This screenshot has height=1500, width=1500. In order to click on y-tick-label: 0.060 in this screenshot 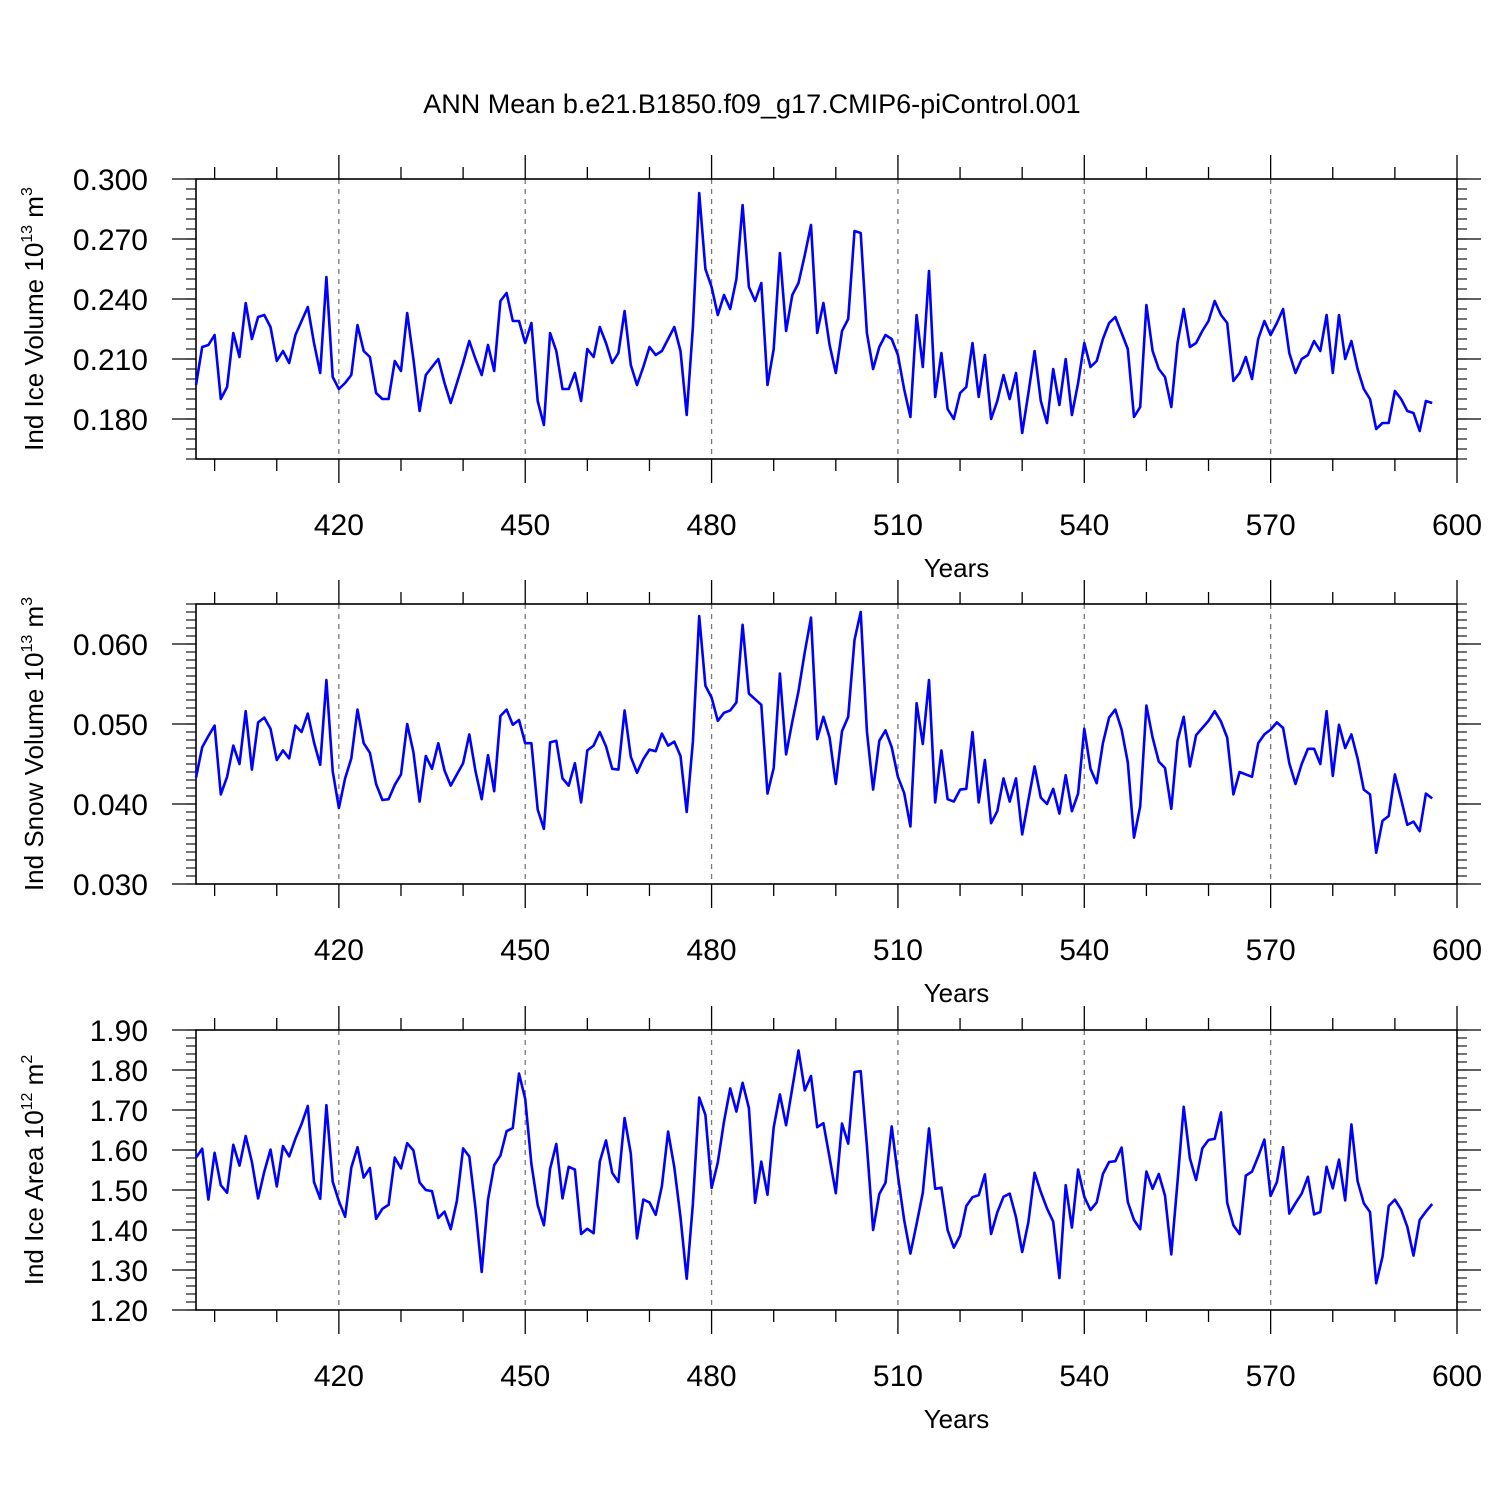, I will do `click(110, 645)`.